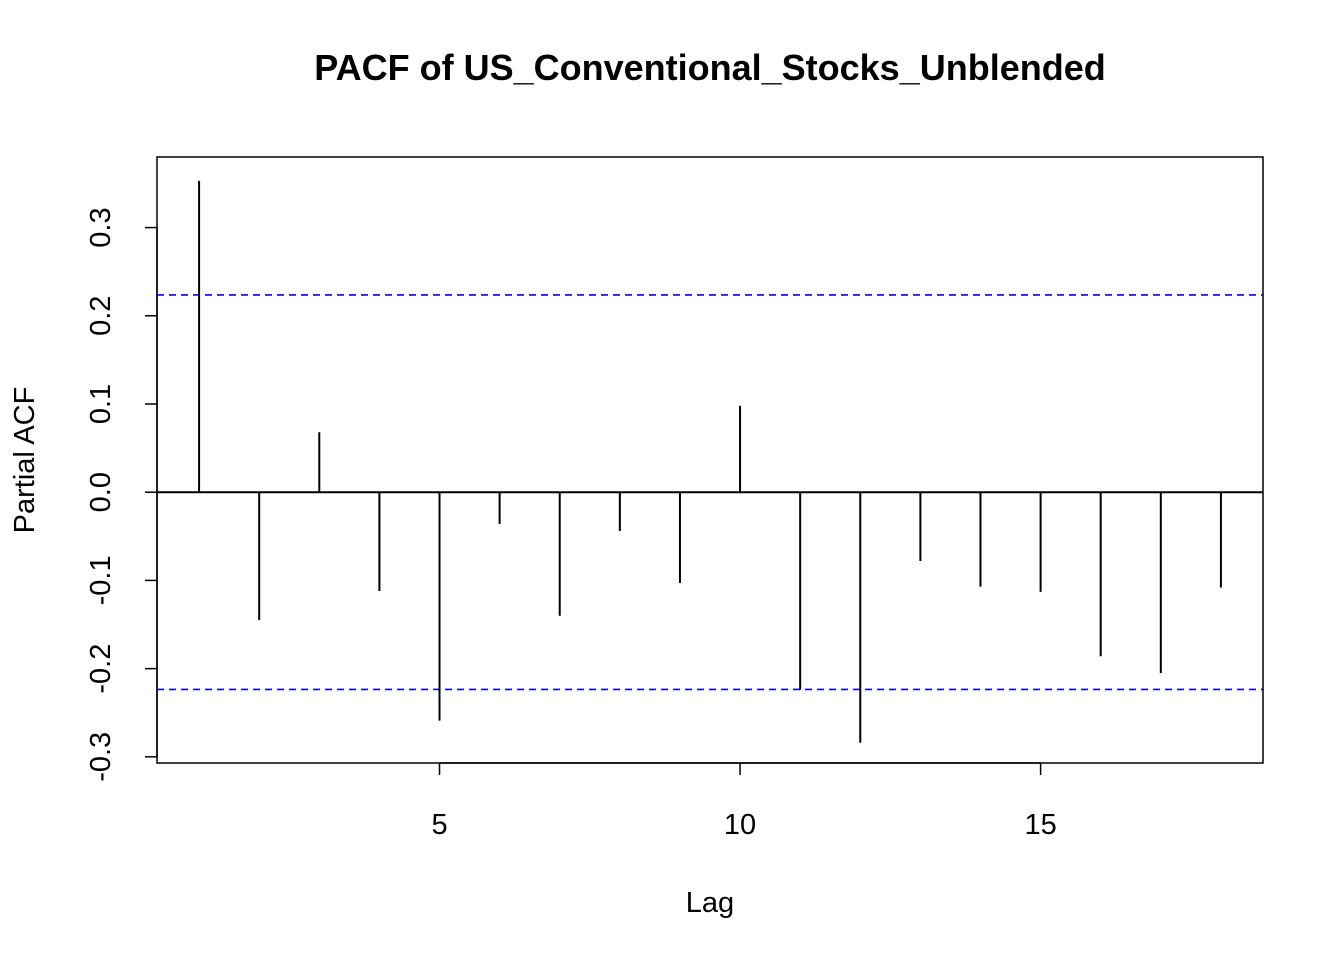 The width and height of the screenshot is (1344, 960). I want to click on x-tick-label-10: 10, so click(740, 825).